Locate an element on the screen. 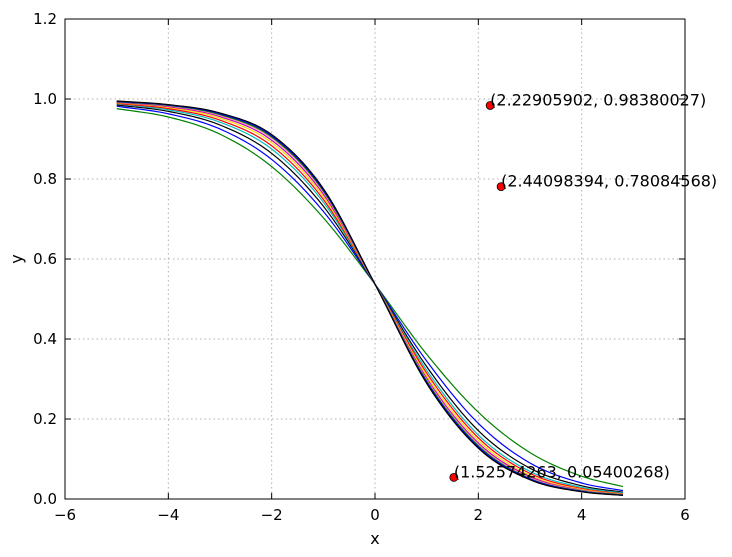  x-tick-label: 6 is located at coordinates (685, 515).